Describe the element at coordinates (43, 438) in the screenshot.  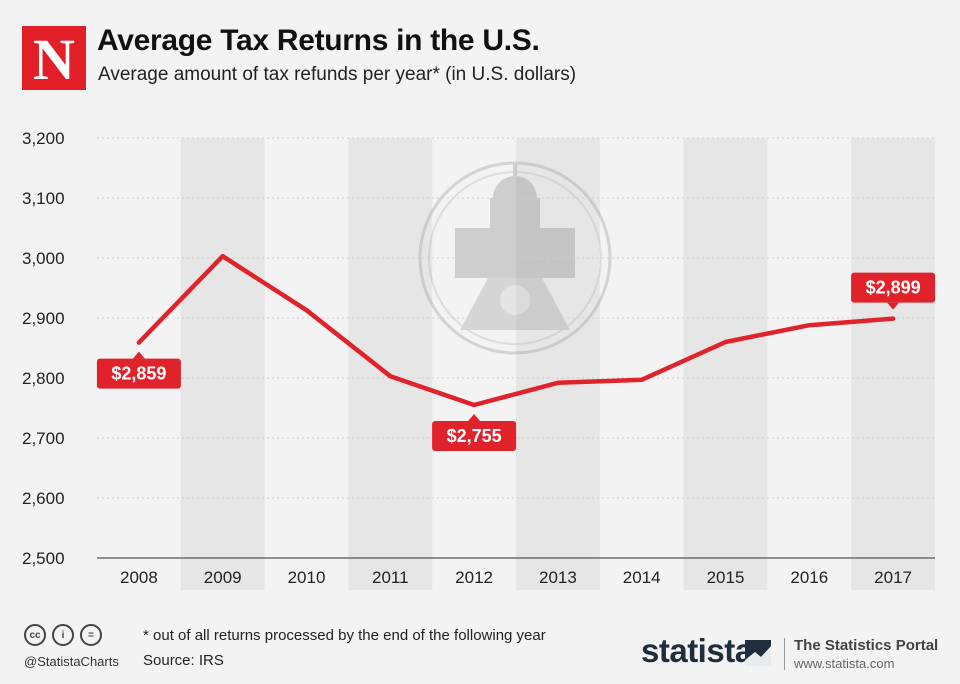
I see `y-tick-label: 2,700` at that location.